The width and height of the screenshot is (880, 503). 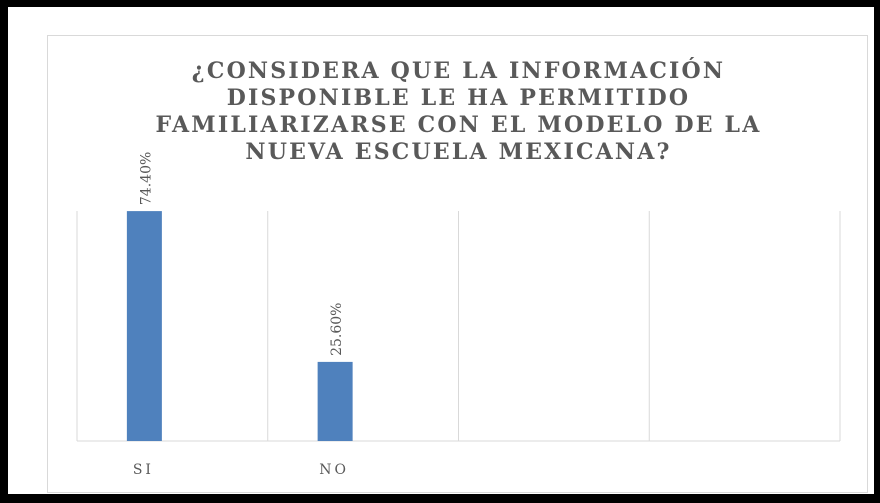 I want to click on chart-title-line-3: FAMILIARIZARSE CON EL MODELO DE LA, so click(x=458, y=125).